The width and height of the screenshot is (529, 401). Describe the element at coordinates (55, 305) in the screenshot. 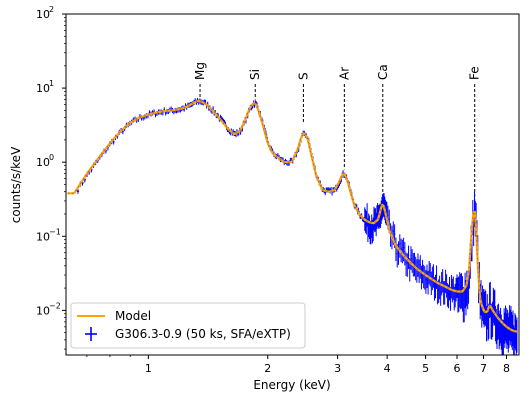

I see `y-tick-exponent: −2` at that location.